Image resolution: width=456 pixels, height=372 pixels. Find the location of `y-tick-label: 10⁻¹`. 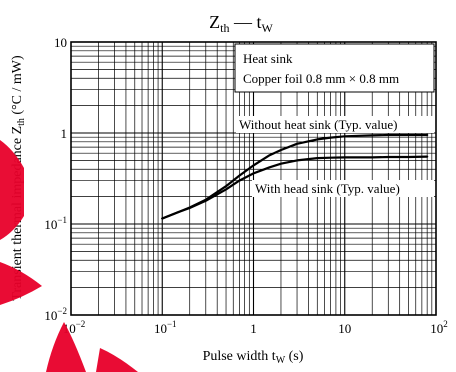

y-tick-label: 10⁻¹ is located at coordinates (55, 223).